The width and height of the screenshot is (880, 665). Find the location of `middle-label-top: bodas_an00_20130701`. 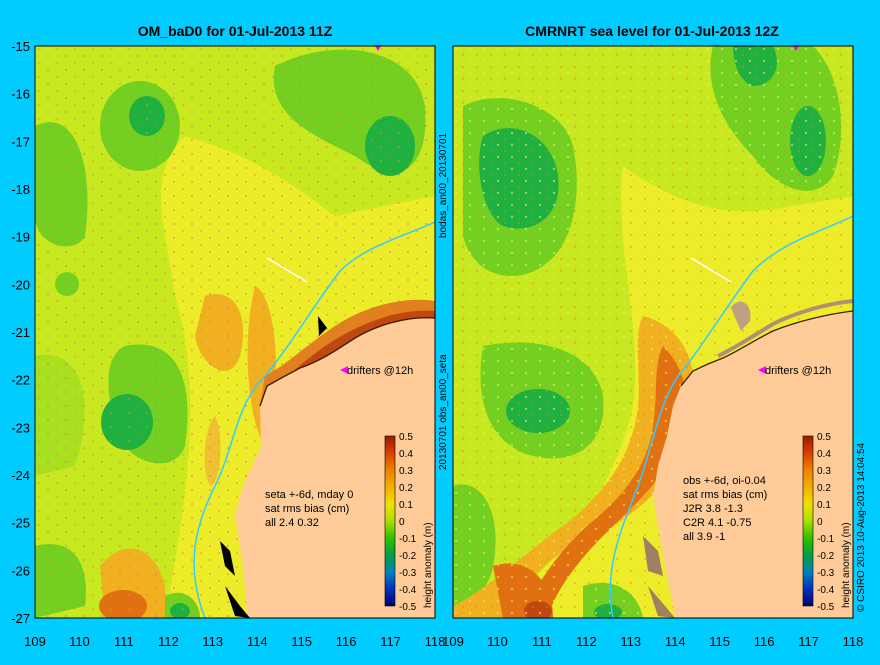

middle-label-top: bodas_an00_20130701 is located at coordinates (443, 185).